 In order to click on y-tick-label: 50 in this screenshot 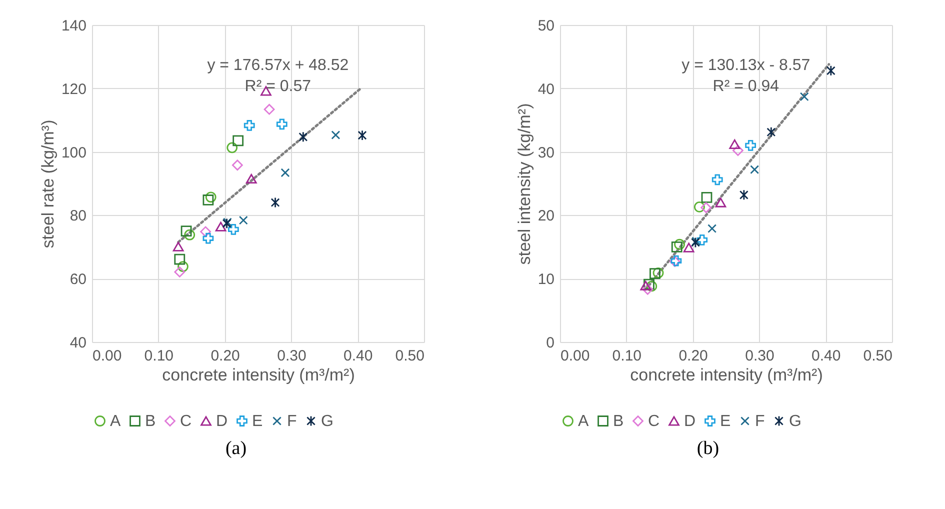, I will do `click(545, 26)`.